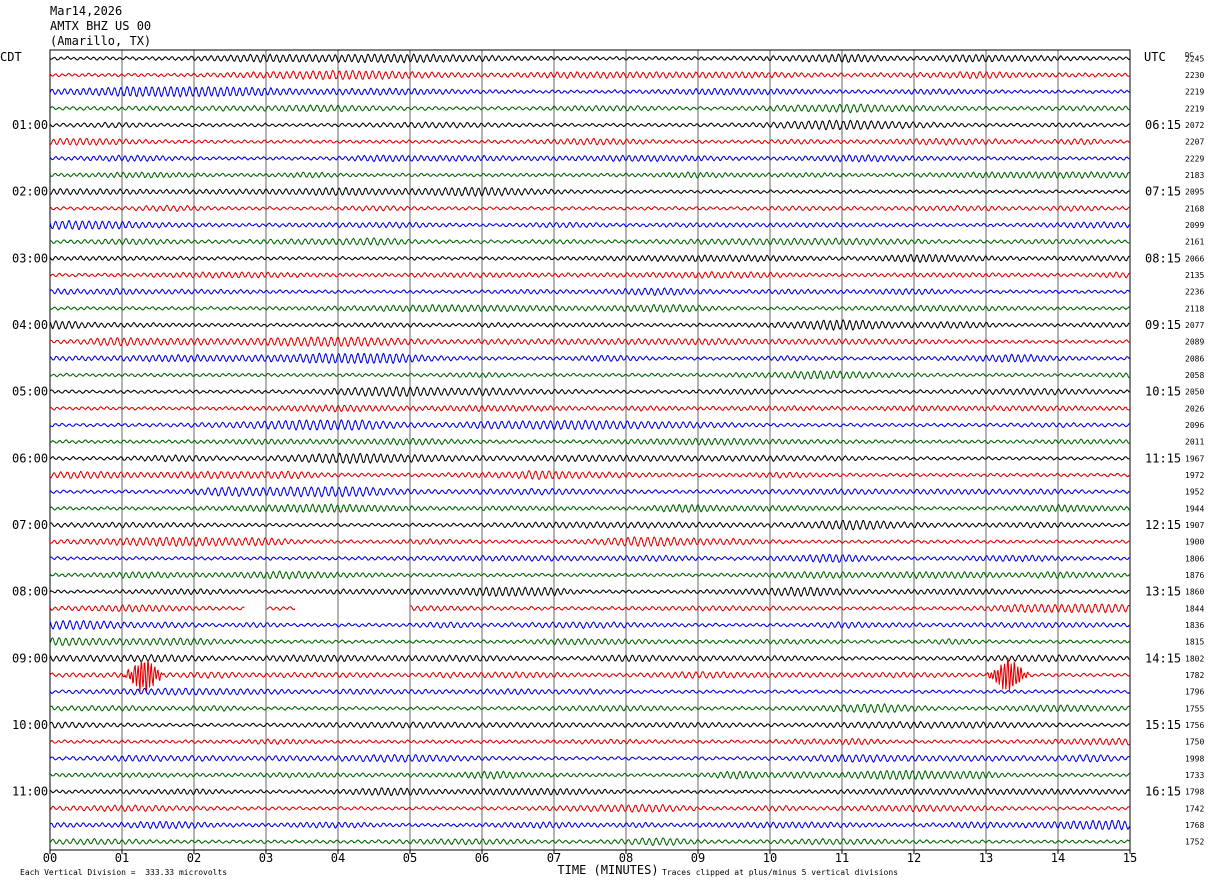 The height and width of the screenshot is (886, 1210). I want to click on x-tick-label: 04, so click(338, 858).